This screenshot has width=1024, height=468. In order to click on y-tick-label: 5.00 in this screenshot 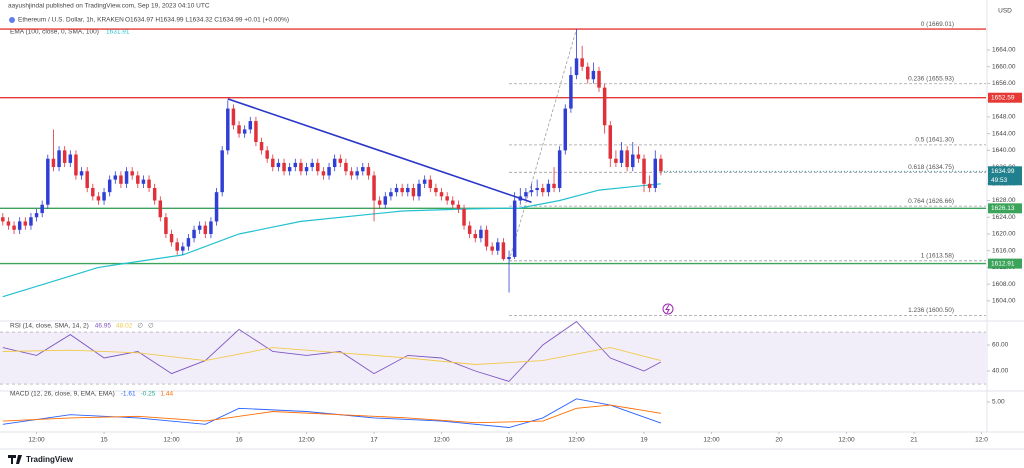, I will do `click(998, 402)`.